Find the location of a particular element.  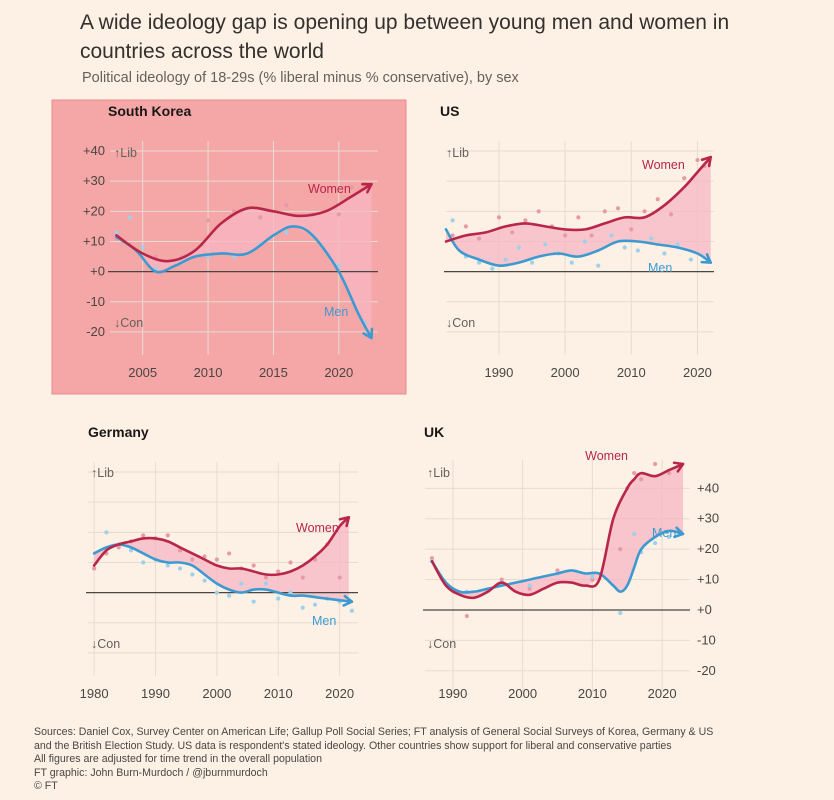

y-tick-label: +20 is located at coordinates (708, 548).